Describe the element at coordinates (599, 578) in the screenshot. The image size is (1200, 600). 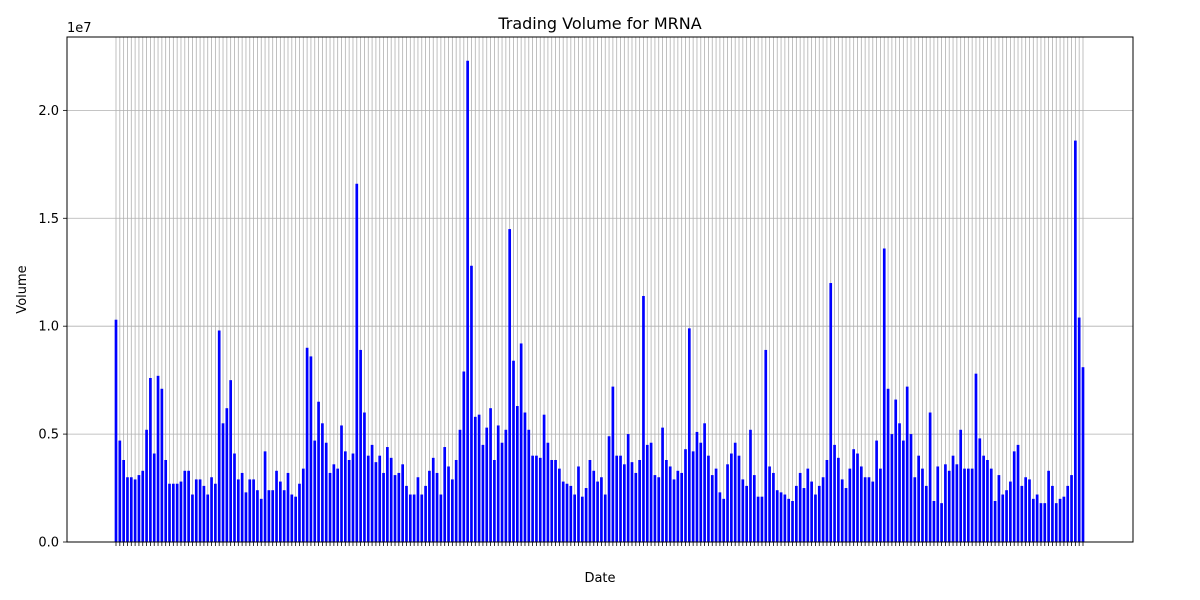
I see `x-axis-label: Date` at that location.